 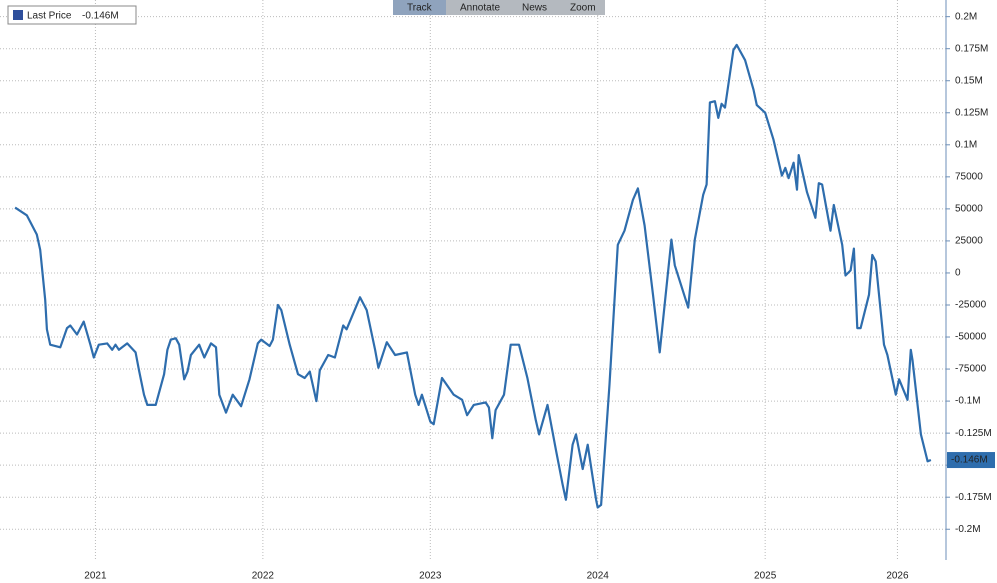 I want to click on legend: Last Price -0.146M, so click(x=72, y=15).